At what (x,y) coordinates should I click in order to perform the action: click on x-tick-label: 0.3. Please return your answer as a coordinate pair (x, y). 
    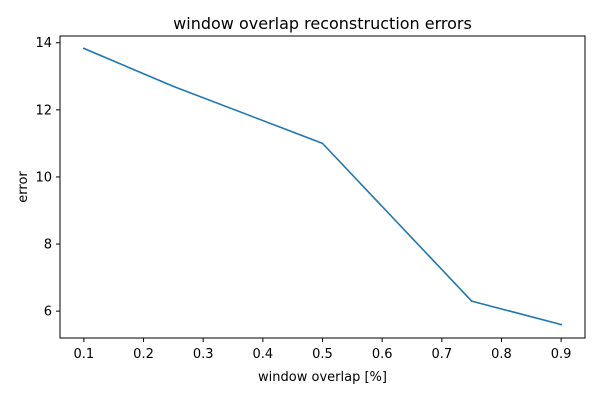
    Looking at the image, I should click on (203, 354).